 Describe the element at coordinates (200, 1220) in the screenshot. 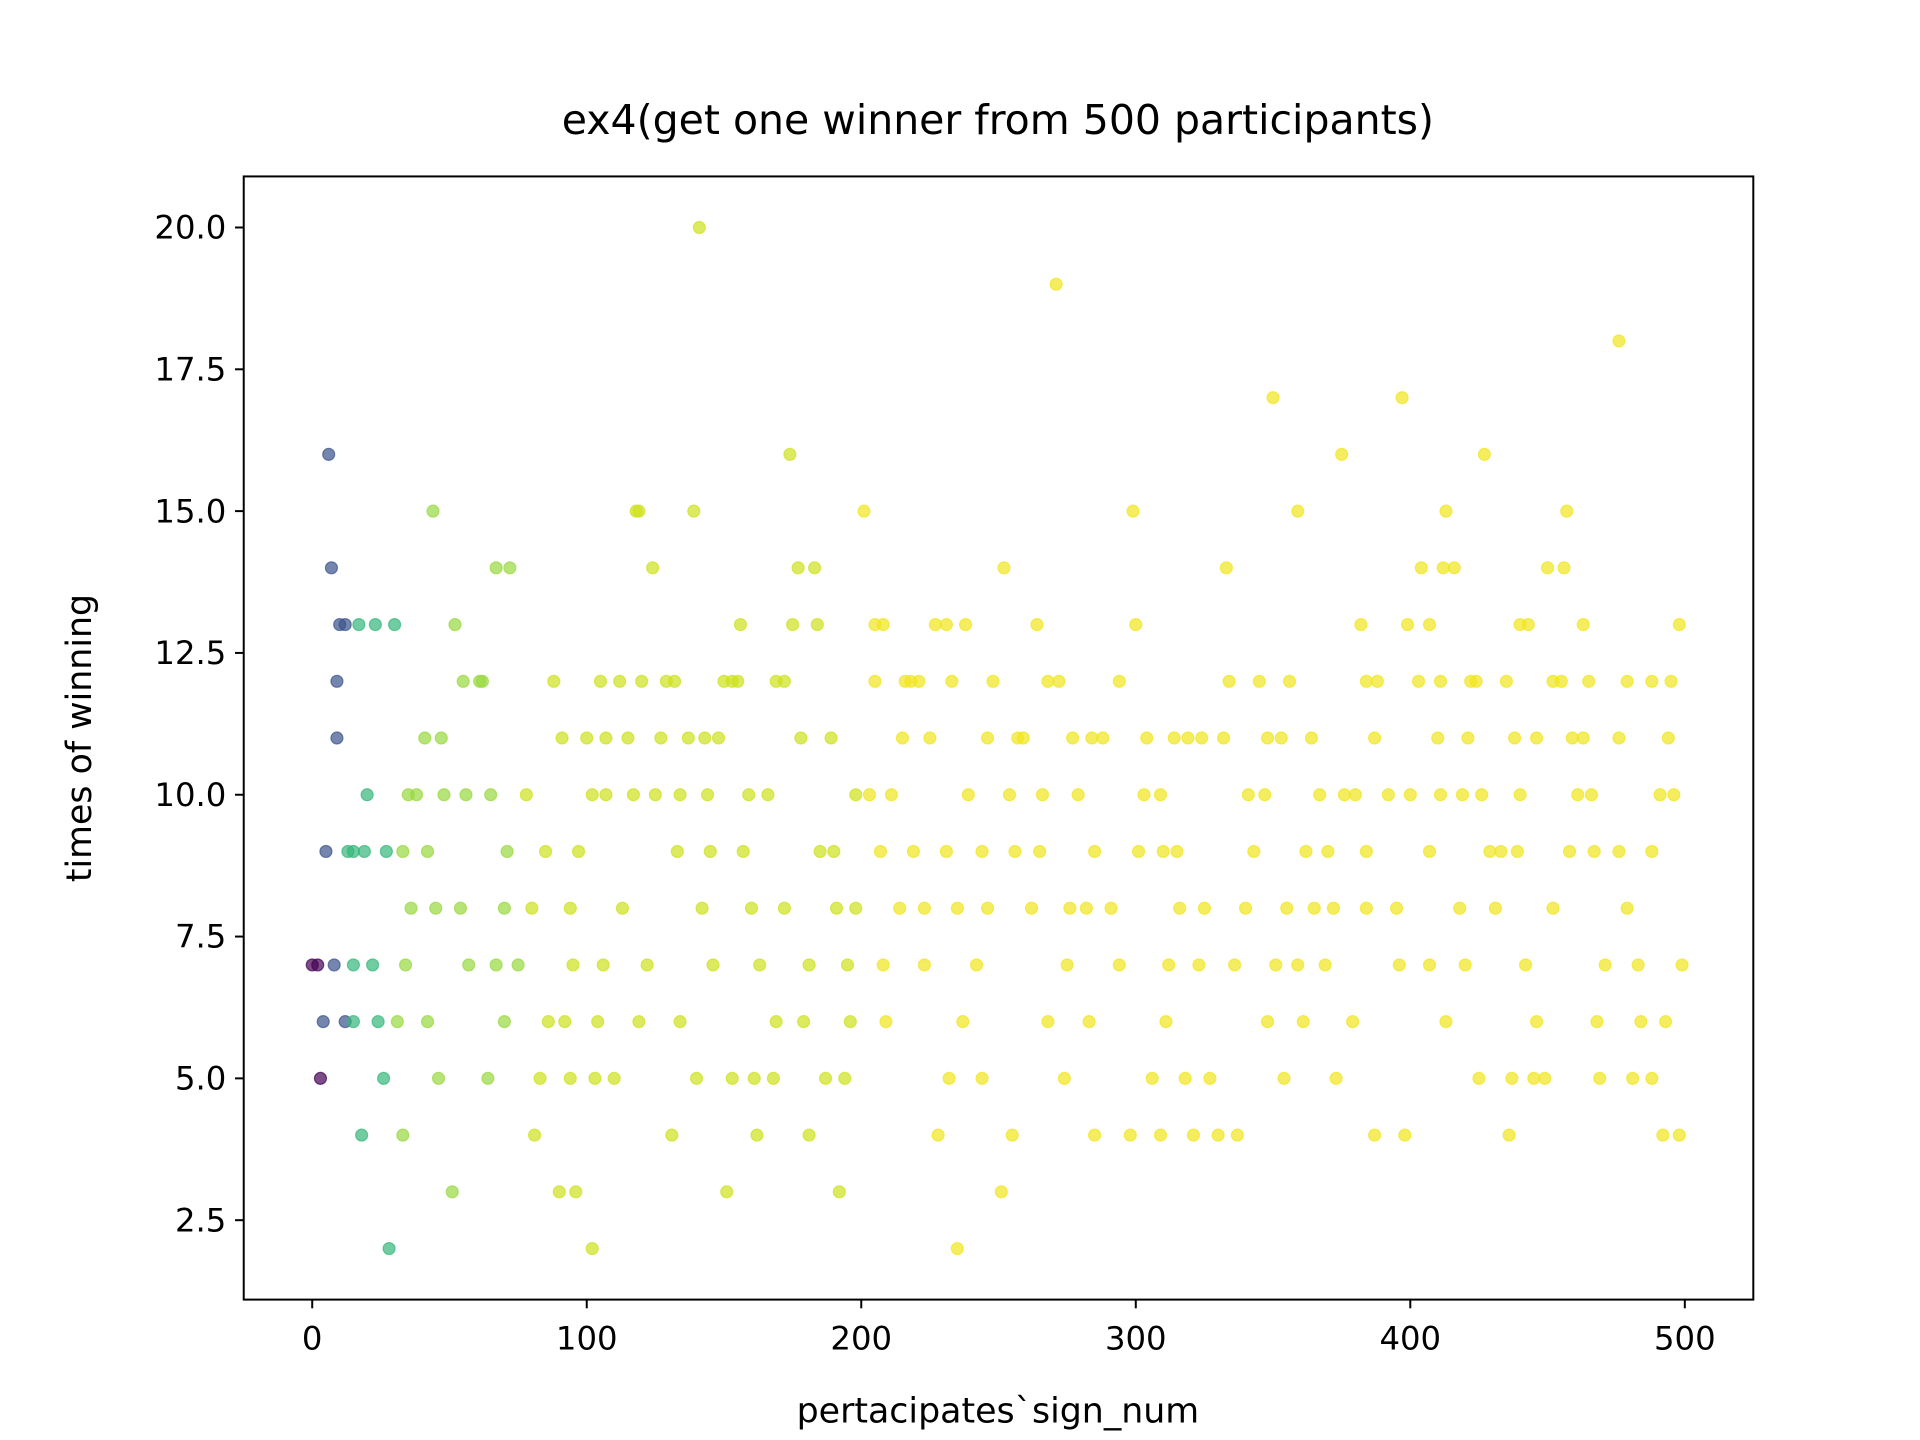

I see `y-tick-label: 2.5` at that location.